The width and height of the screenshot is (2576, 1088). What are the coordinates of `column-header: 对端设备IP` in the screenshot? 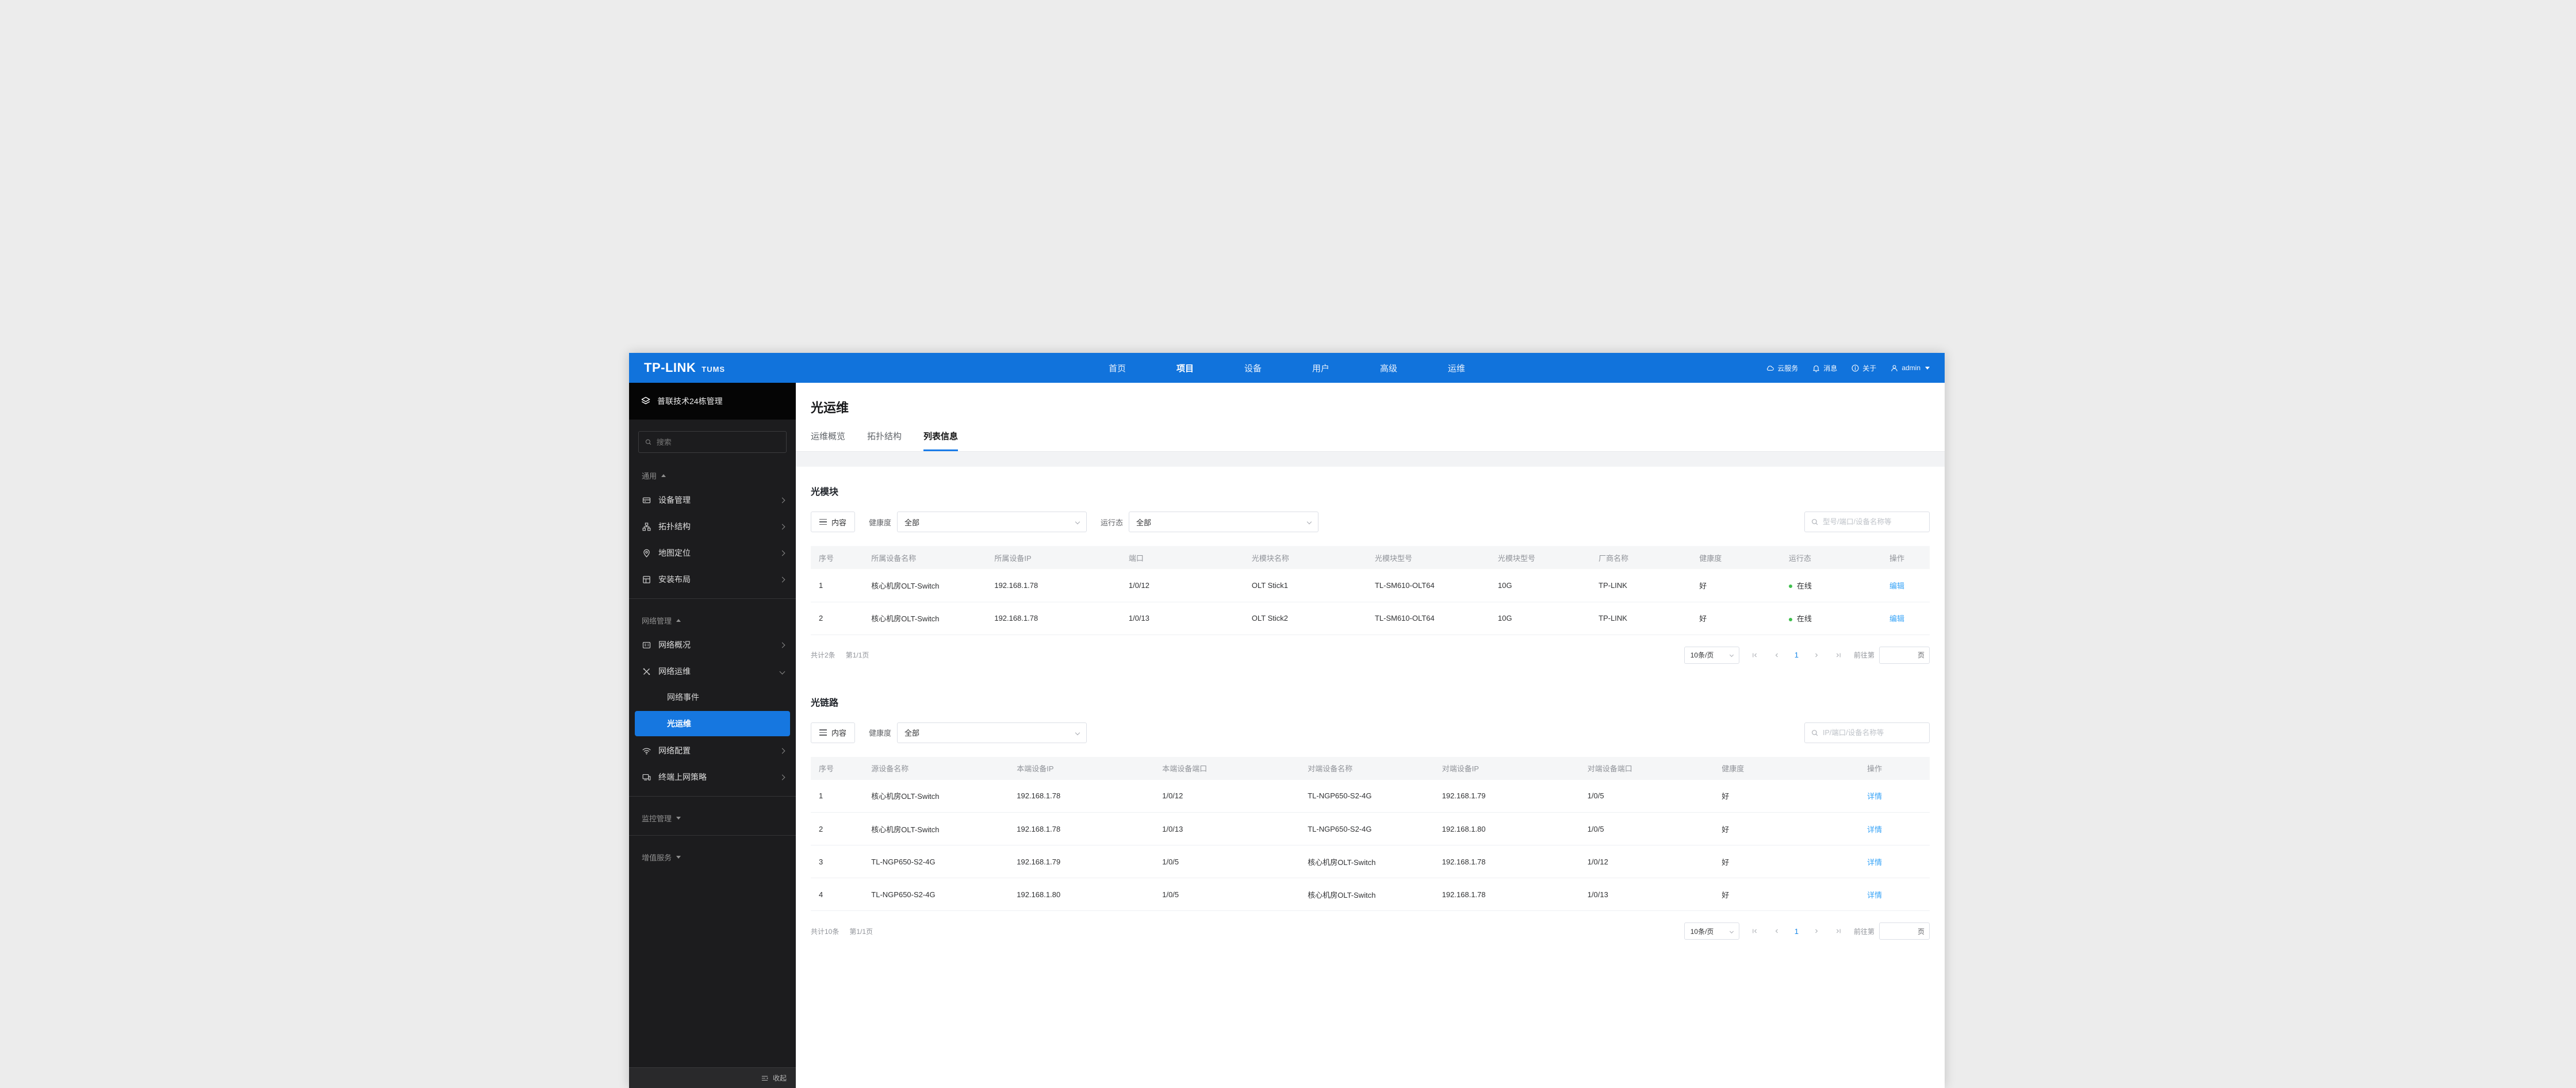 It's located at (1510, 768).